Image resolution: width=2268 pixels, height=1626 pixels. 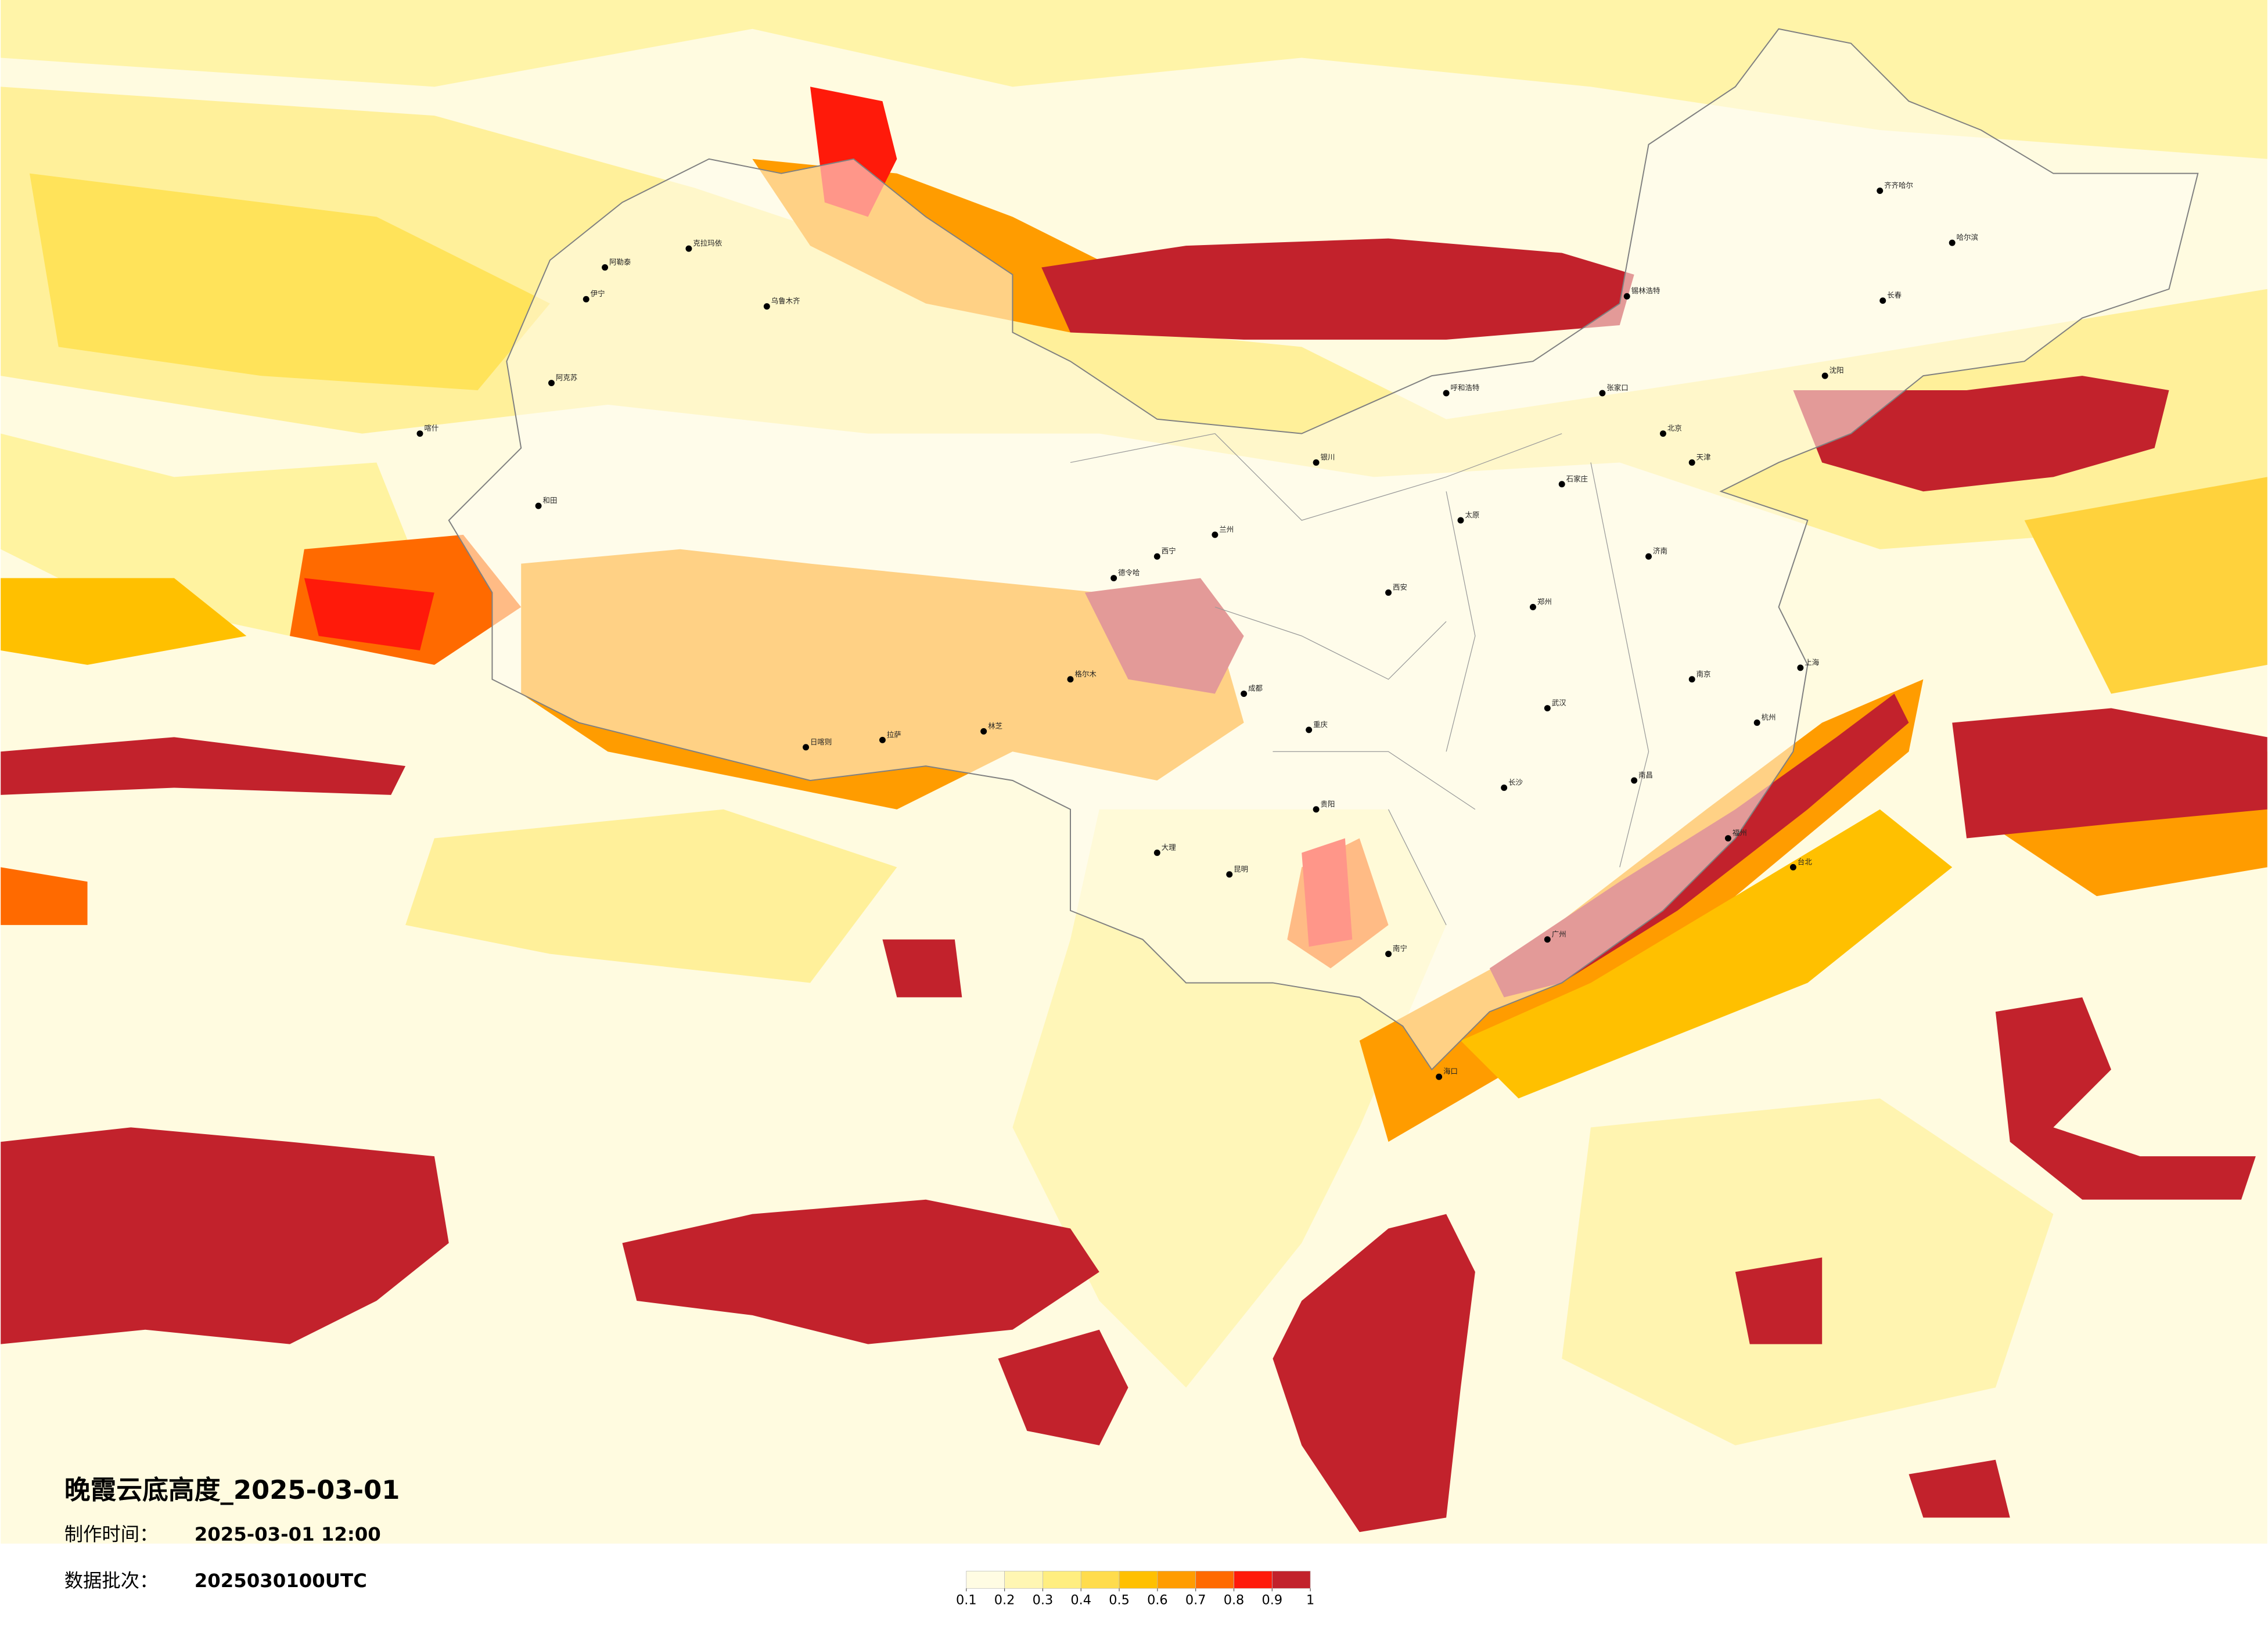 I want to click on city-label: 拉萨, so click(x=894, y=734).